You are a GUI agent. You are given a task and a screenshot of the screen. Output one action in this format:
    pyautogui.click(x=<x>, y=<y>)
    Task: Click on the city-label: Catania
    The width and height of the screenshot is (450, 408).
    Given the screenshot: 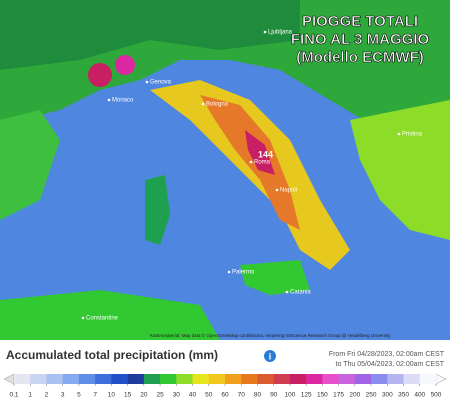 What is the action you would take?
    pyautogui.click(x=300, y=293)
    